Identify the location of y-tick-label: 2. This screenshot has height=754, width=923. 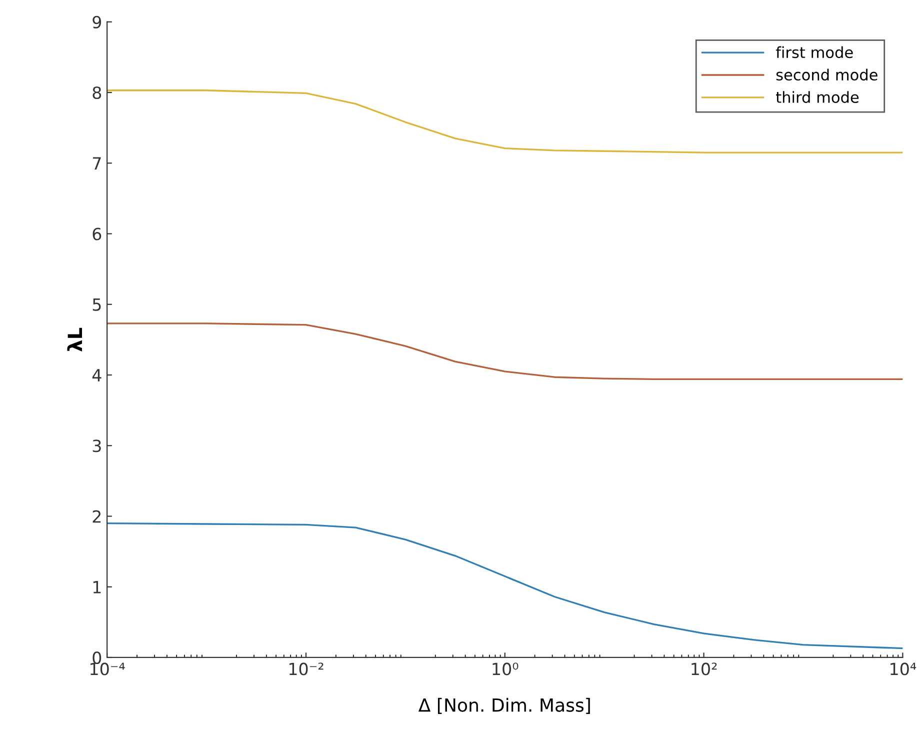
(96, 516).